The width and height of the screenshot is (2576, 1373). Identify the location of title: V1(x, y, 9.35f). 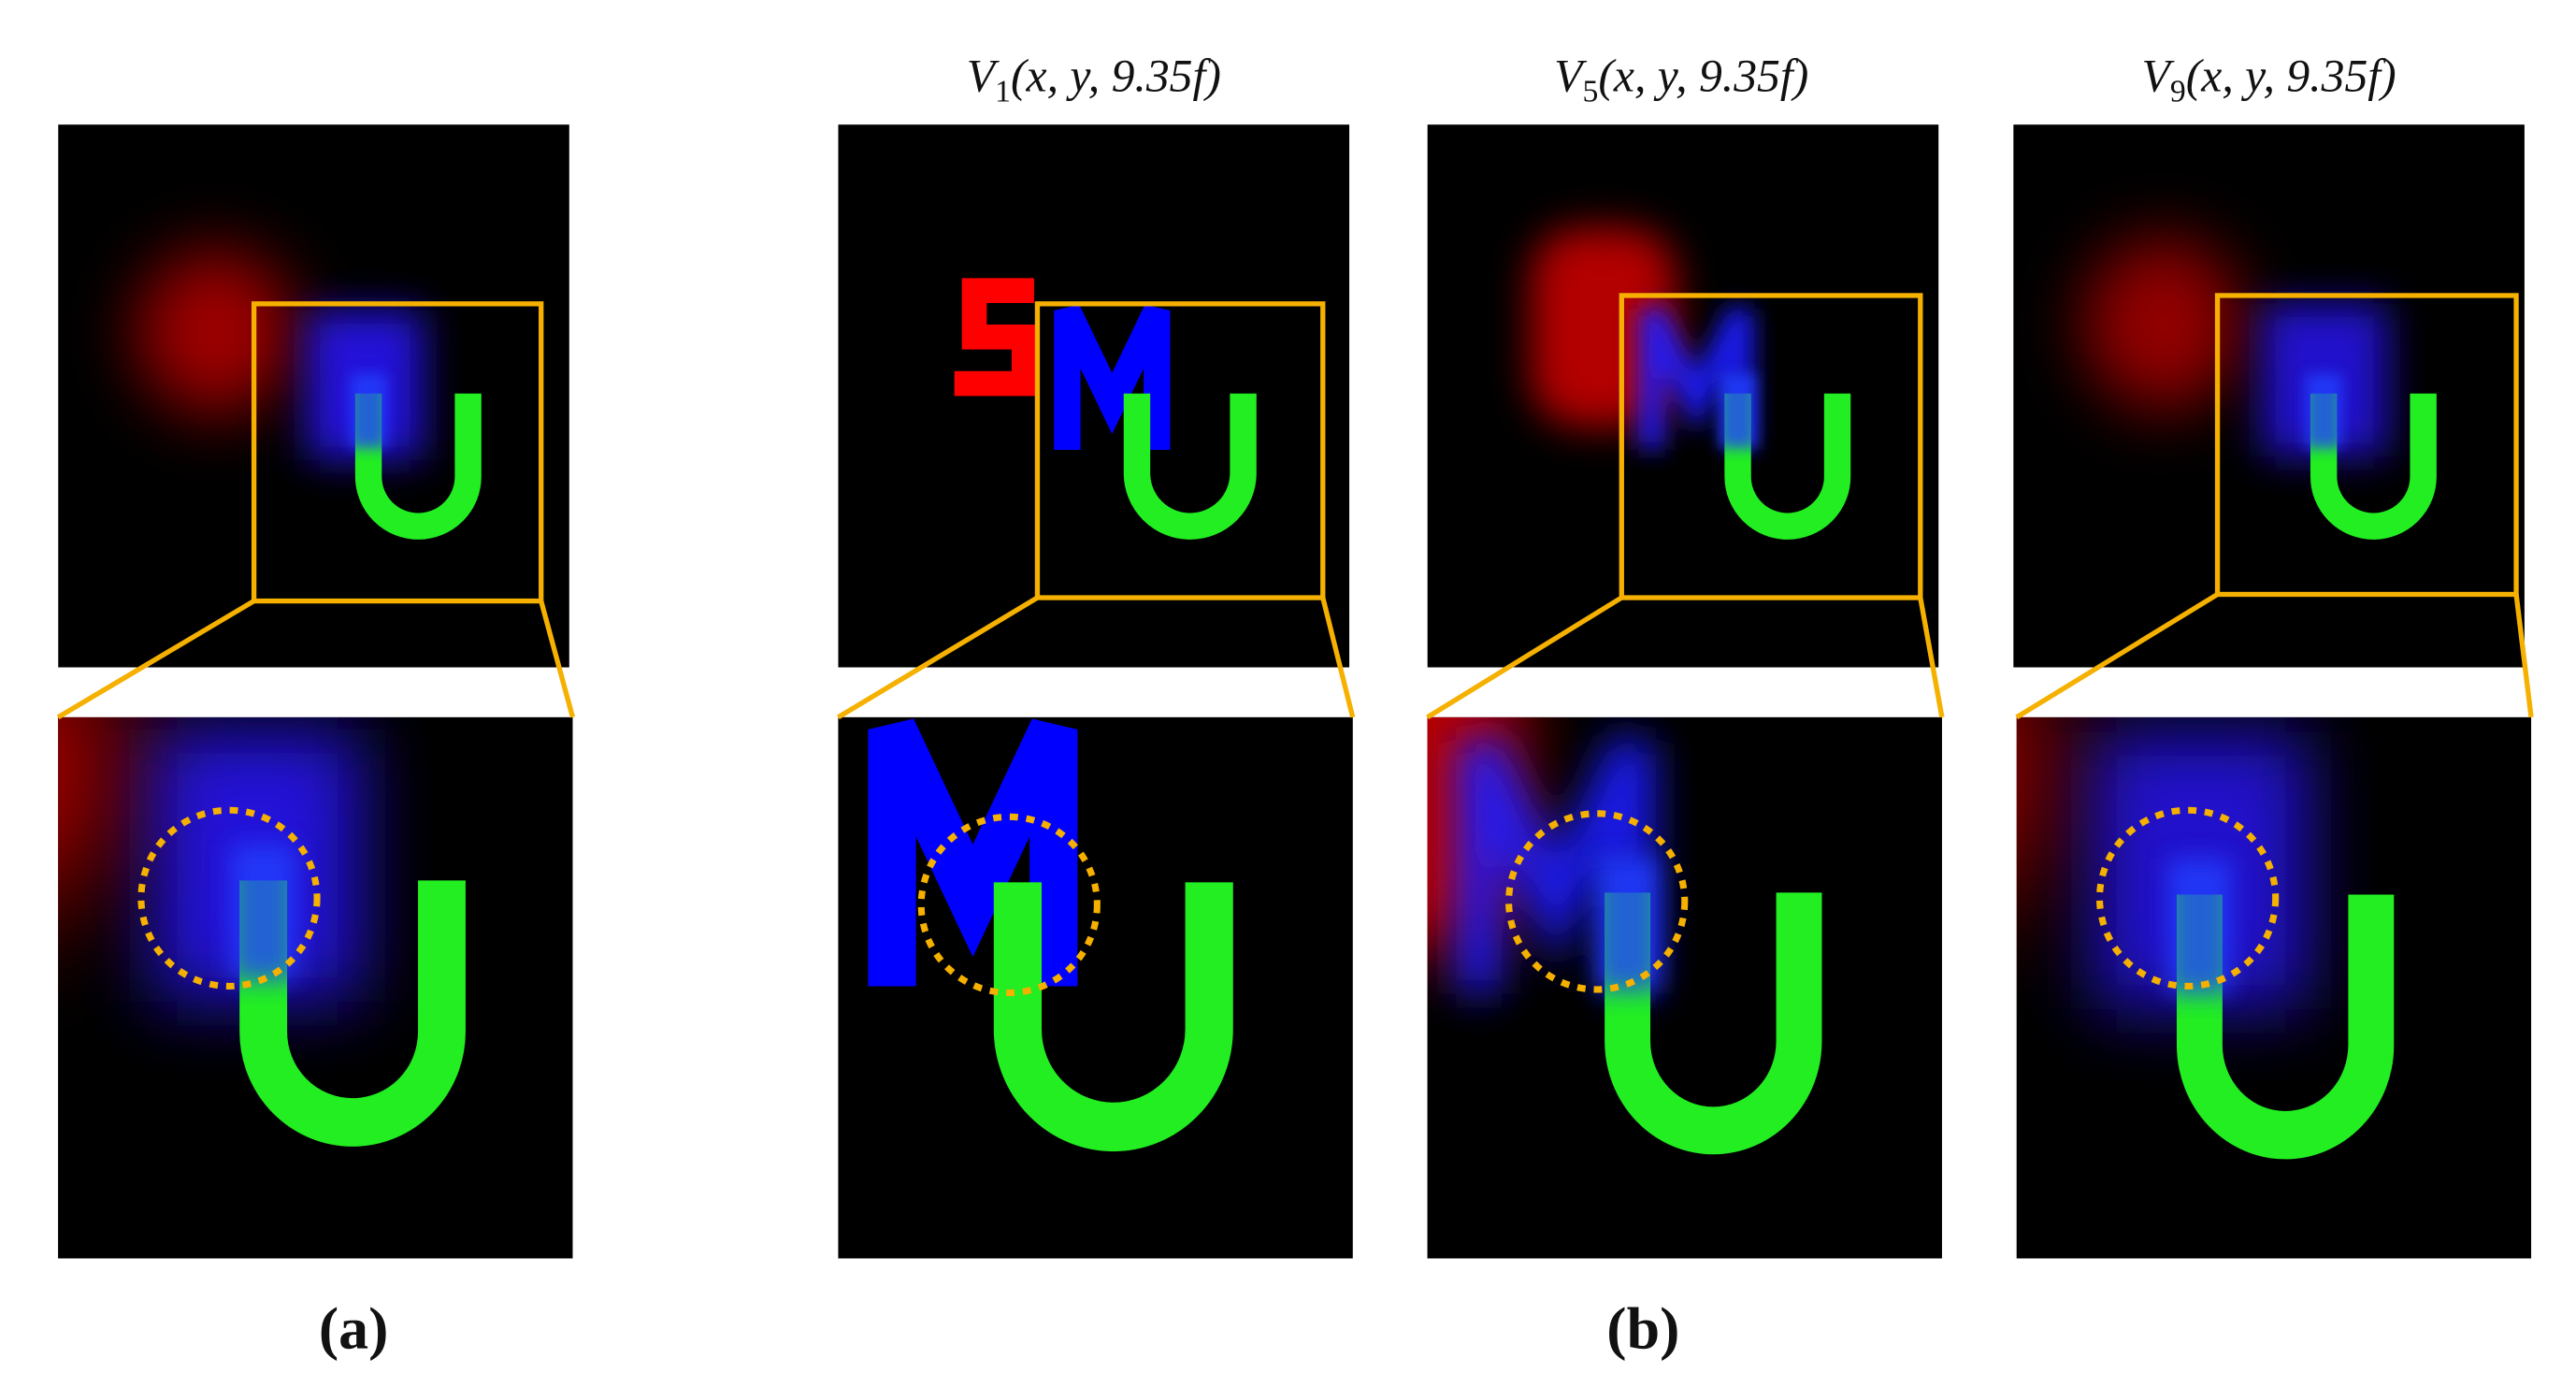
(1094, 80).